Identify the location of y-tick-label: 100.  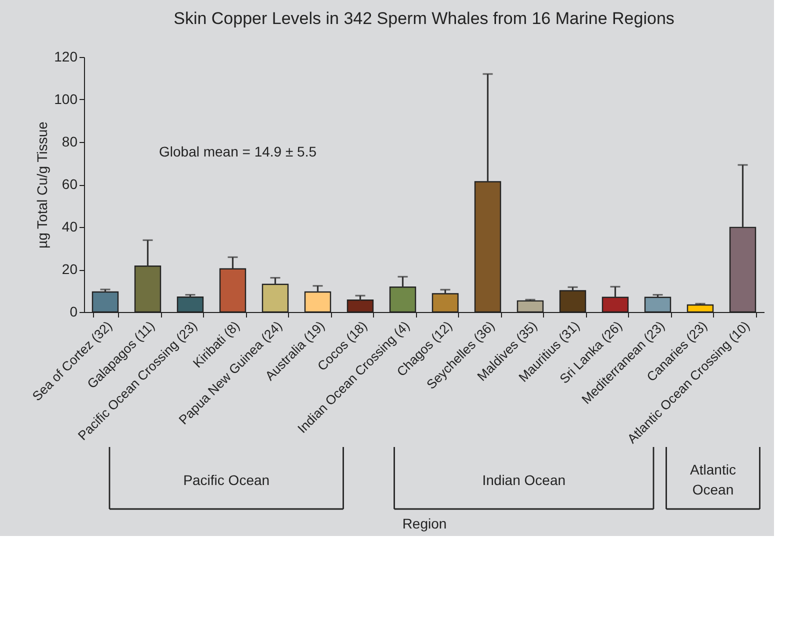
(66, 99).